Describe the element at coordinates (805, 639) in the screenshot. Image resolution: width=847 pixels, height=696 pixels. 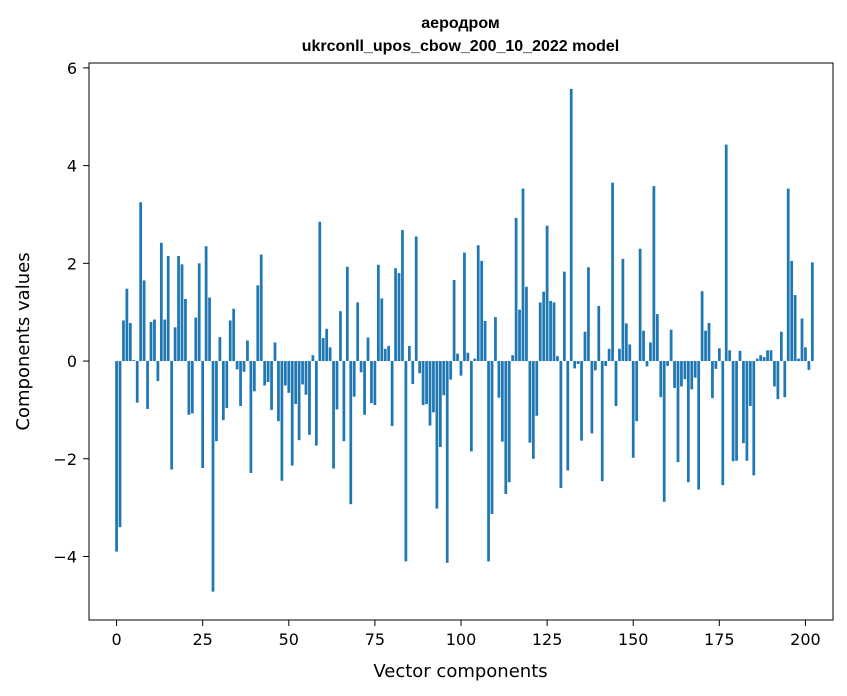
I see `x-tick-label: 200` at that location.